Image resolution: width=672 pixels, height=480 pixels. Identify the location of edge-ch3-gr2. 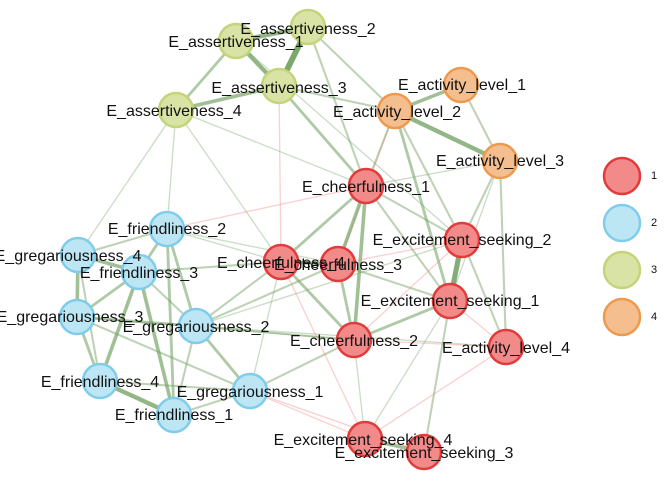
(267, 295).